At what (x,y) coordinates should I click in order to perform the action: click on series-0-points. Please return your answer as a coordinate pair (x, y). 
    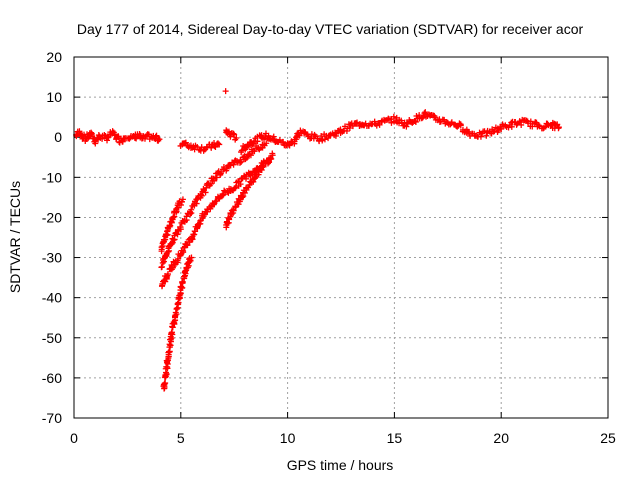
    Looking at the image, I should click on (118, 137).